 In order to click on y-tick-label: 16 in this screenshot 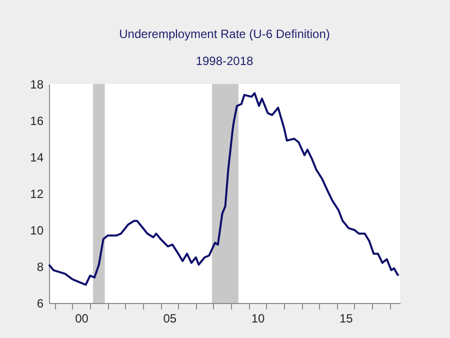, I will do `click(37, 121)`.